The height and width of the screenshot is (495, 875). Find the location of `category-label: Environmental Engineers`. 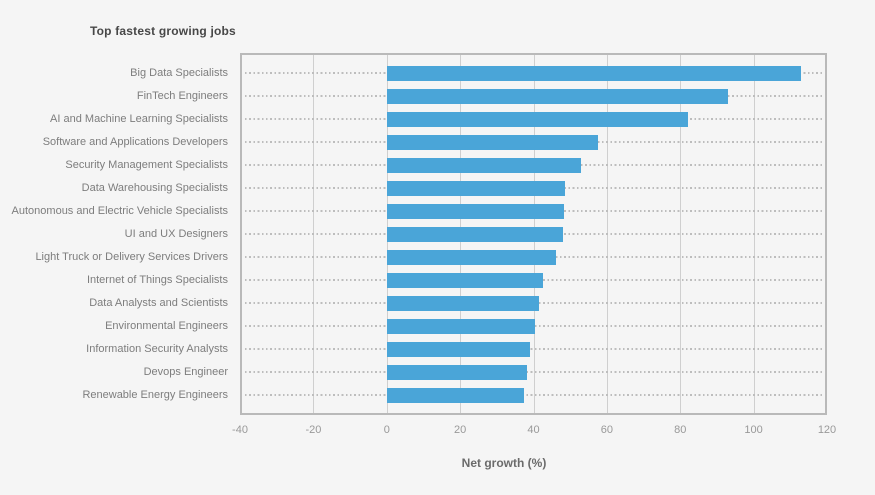

category-label: Environmental Engineers is located at coordinates (166, 326).